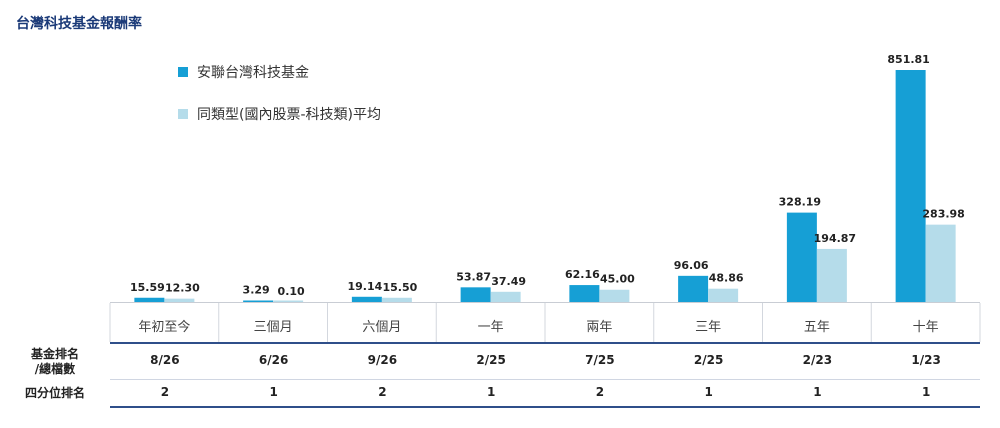 The height and width of the screenshot is (428, 1000). I want to click on legend: 安聯台灣科技基金 同類型(國內股票-科技類)平均, so click(279, 104).